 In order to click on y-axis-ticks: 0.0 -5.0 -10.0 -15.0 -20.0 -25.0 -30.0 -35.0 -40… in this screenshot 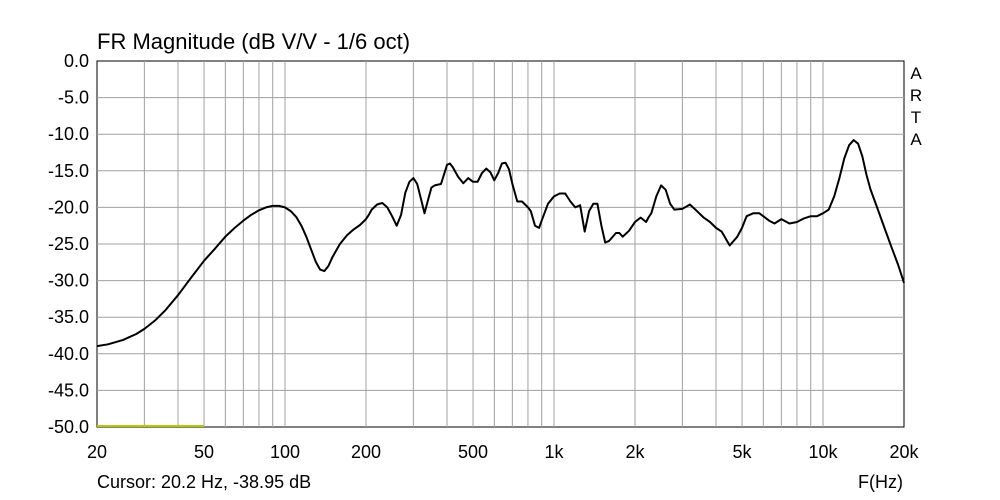, I will do `click(68, 244)`.